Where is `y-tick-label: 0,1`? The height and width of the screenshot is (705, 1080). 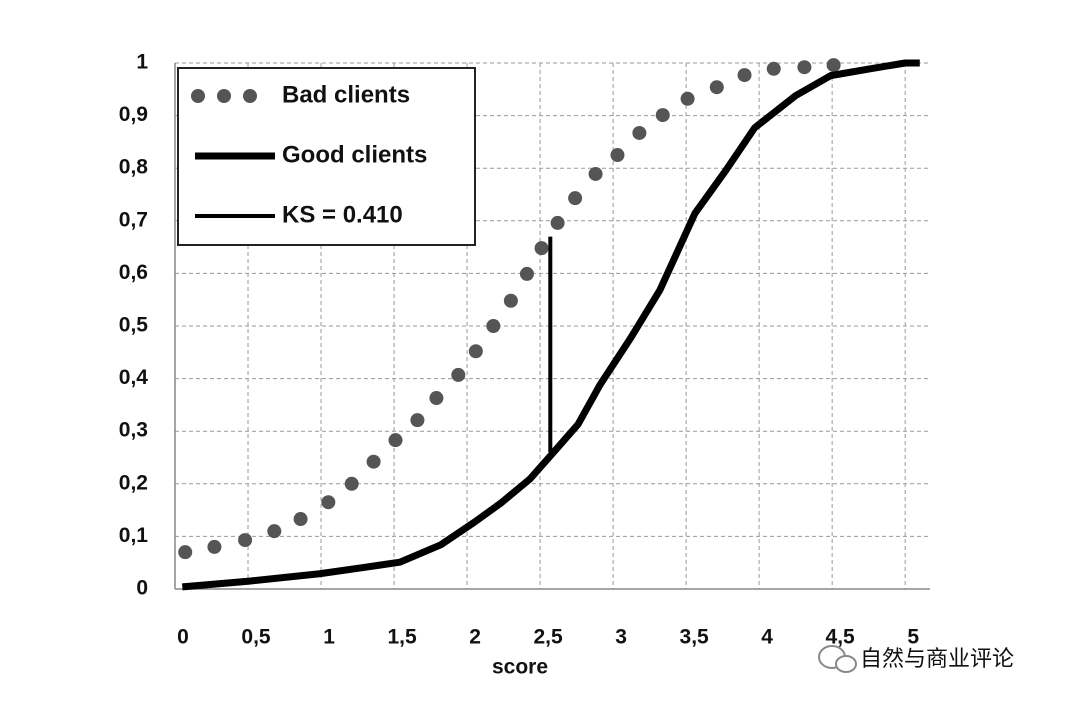 y-tick-label: 0,1 is located at coordinates (134, 535).